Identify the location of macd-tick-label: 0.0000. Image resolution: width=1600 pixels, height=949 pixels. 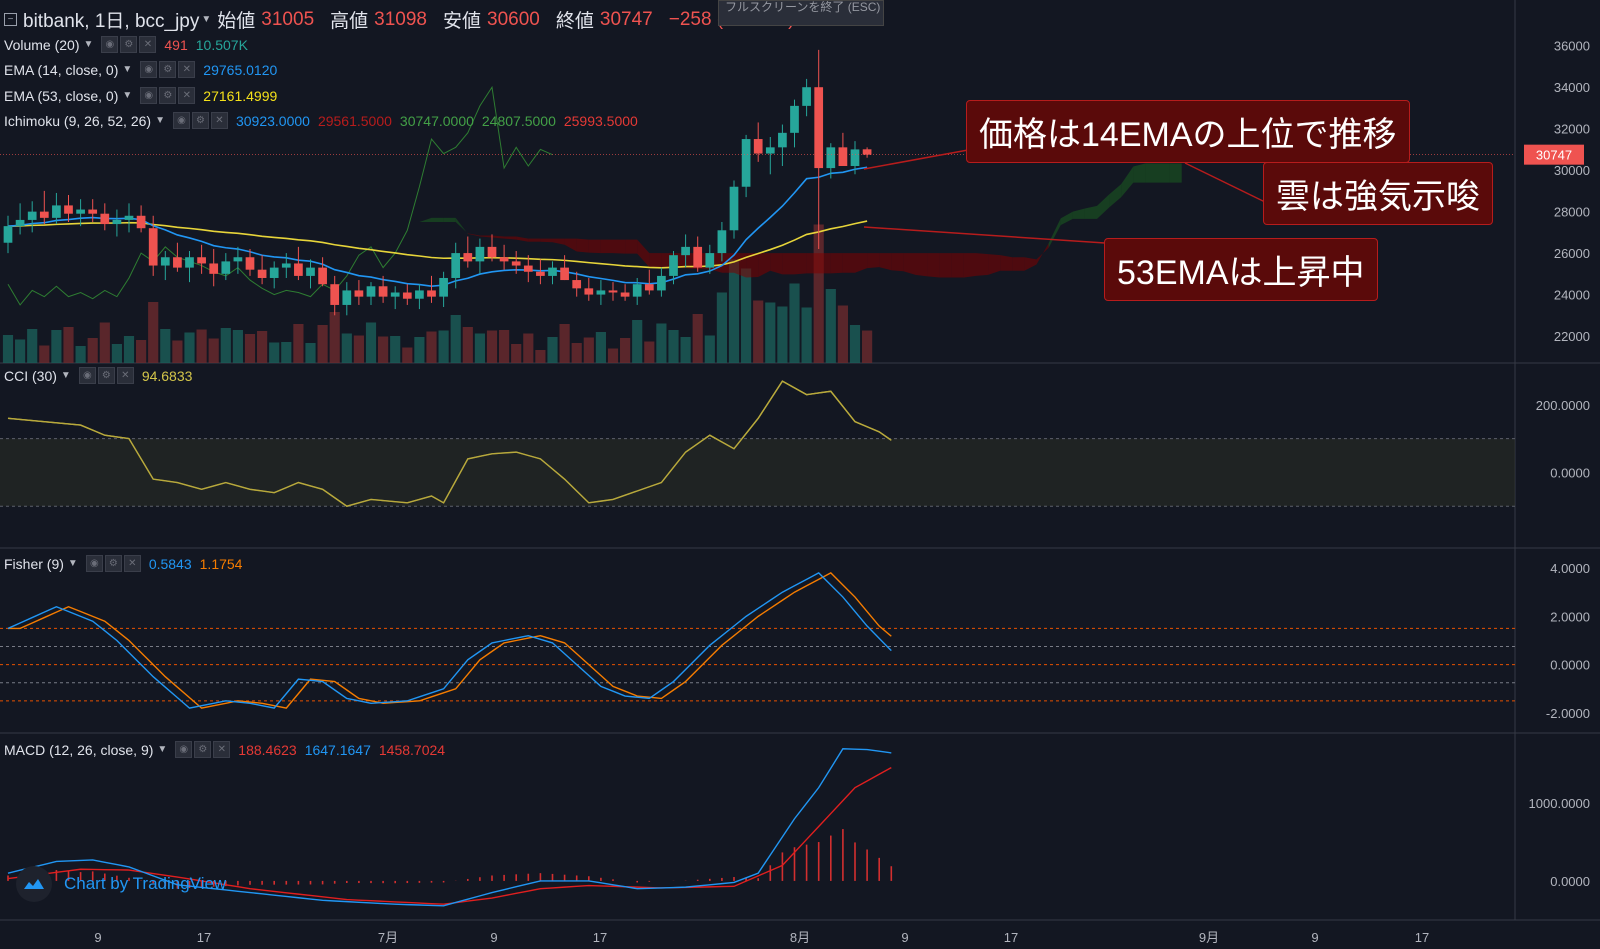
(1570, 881).